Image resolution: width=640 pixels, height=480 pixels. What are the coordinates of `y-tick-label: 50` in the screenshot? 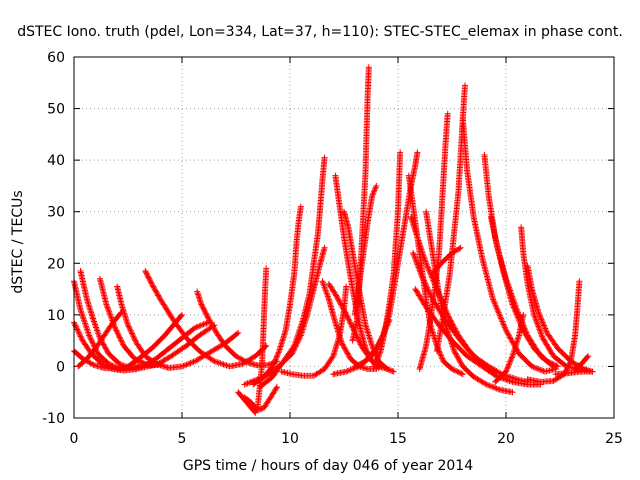 It's located at (56, 110).